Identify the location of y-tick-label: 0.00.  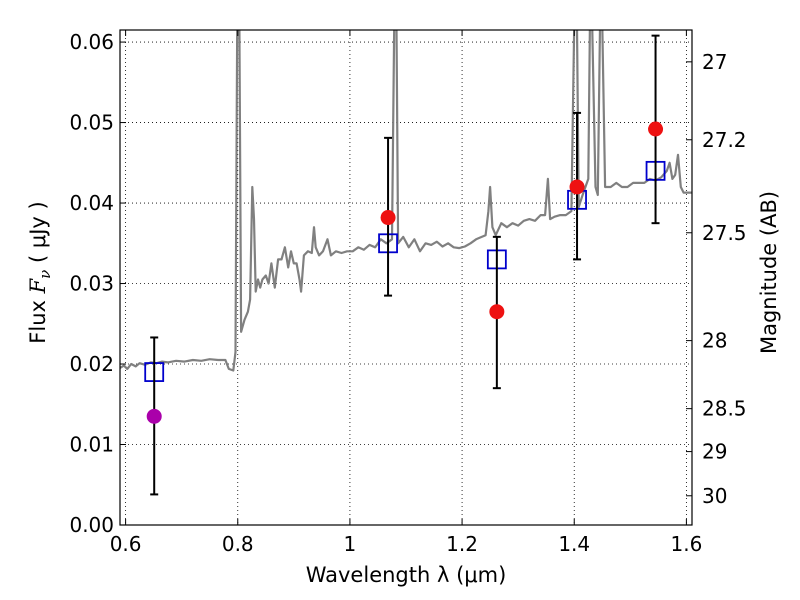
(91, 525).